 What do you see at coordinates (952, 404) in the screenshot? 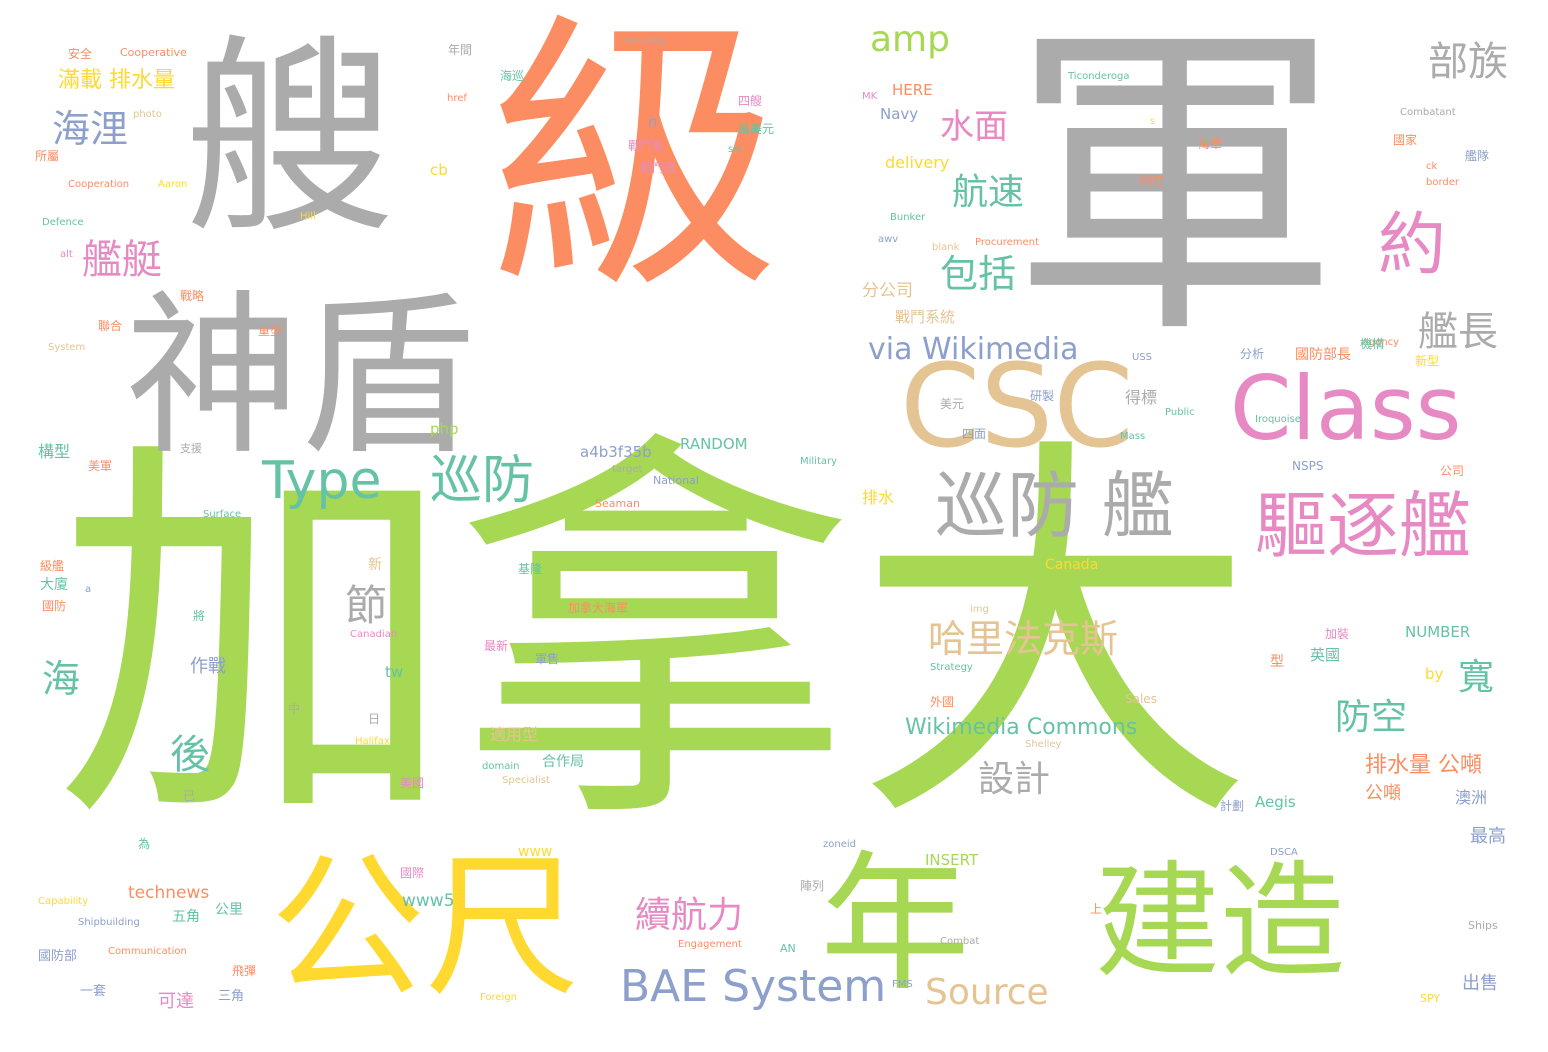
I see `word-cloud-word: 美元` at bounding box center [952, 404].